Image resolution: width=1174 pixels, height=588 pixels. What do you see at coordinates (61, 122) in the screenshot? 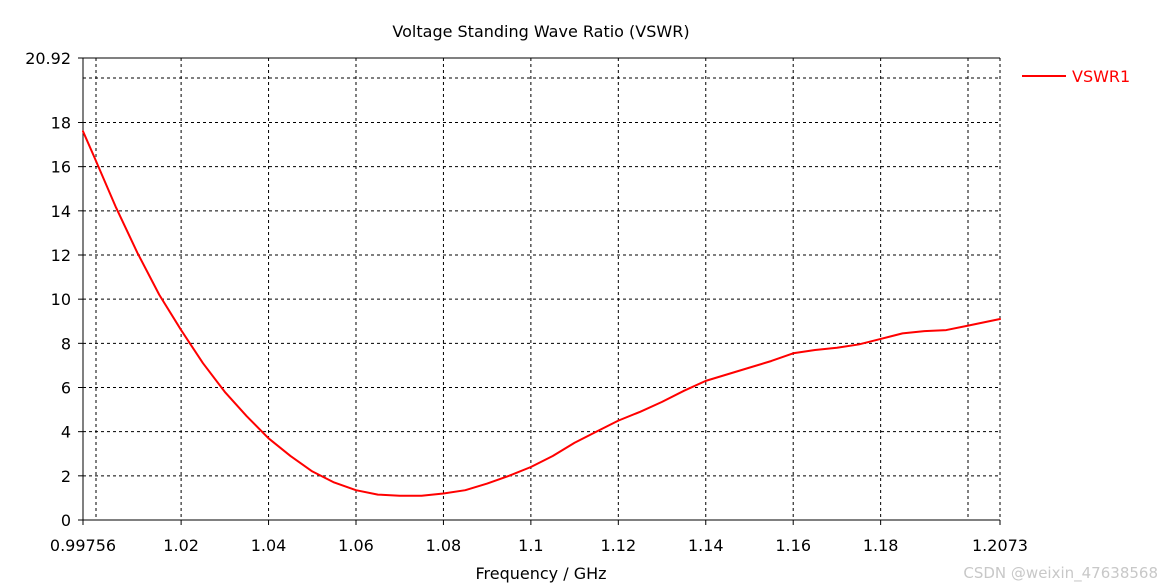
I see `y-tick-label: 18` at bounding box center [61, 122].